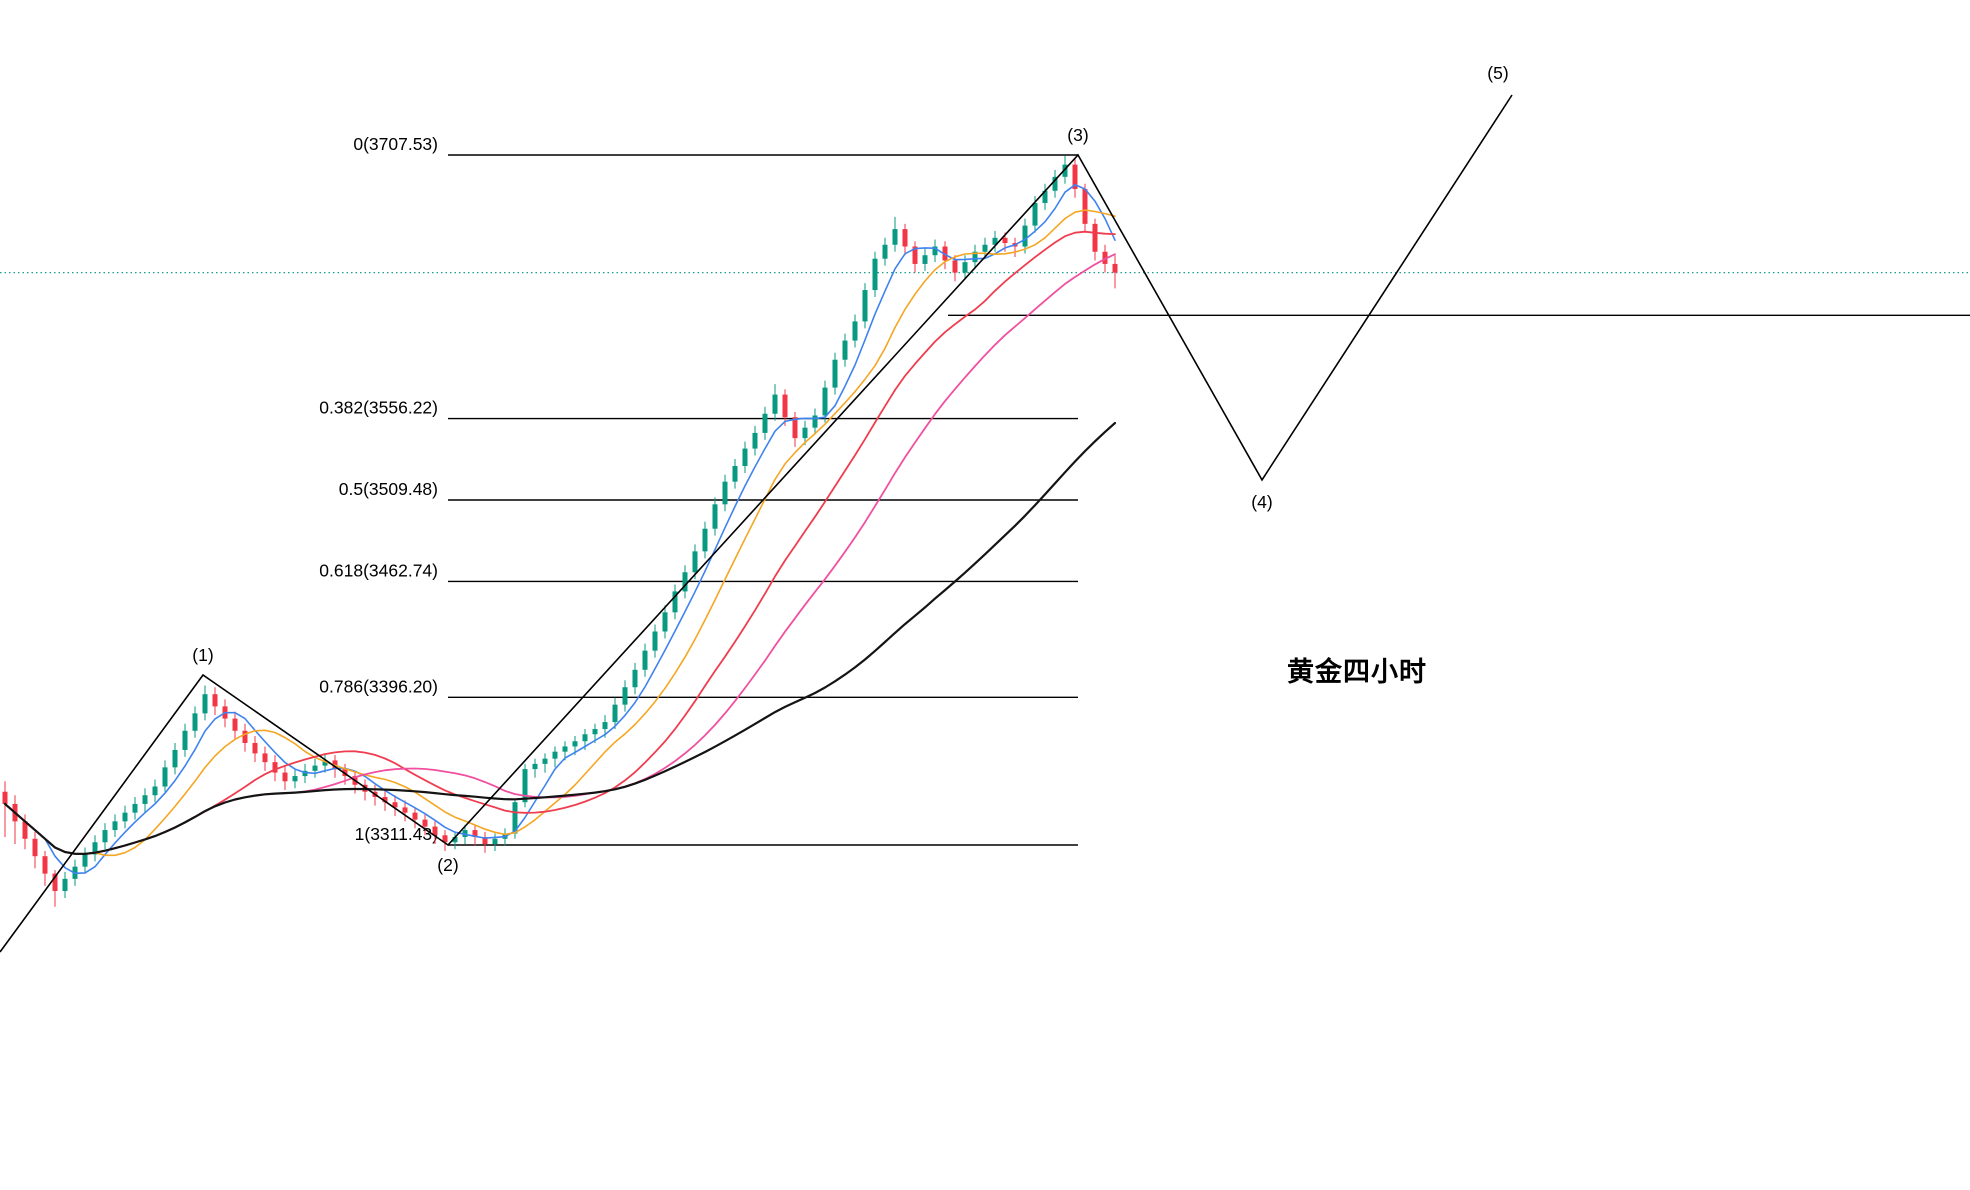 The width and height of the screenshot is (1970, 1190). Describe the element at coordinates (378, 570) in the screenshot. I see `fib-level-label: 0.618(3462.74)` at that location.